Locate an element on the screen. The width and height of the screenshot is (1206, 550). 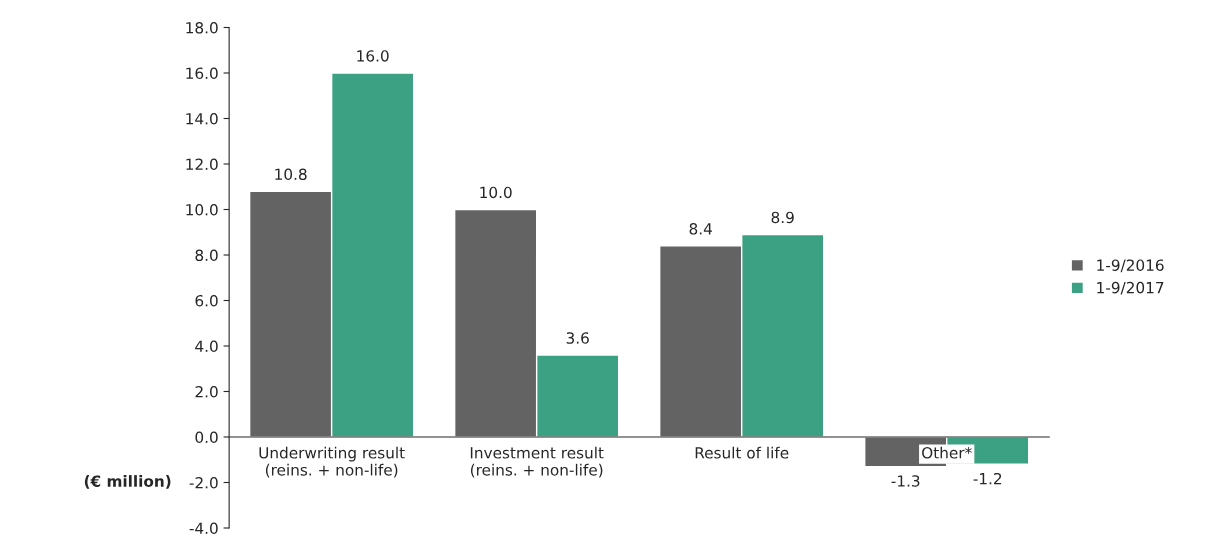
y-tick-label: -4.0 is located at coordinates (203, 528).